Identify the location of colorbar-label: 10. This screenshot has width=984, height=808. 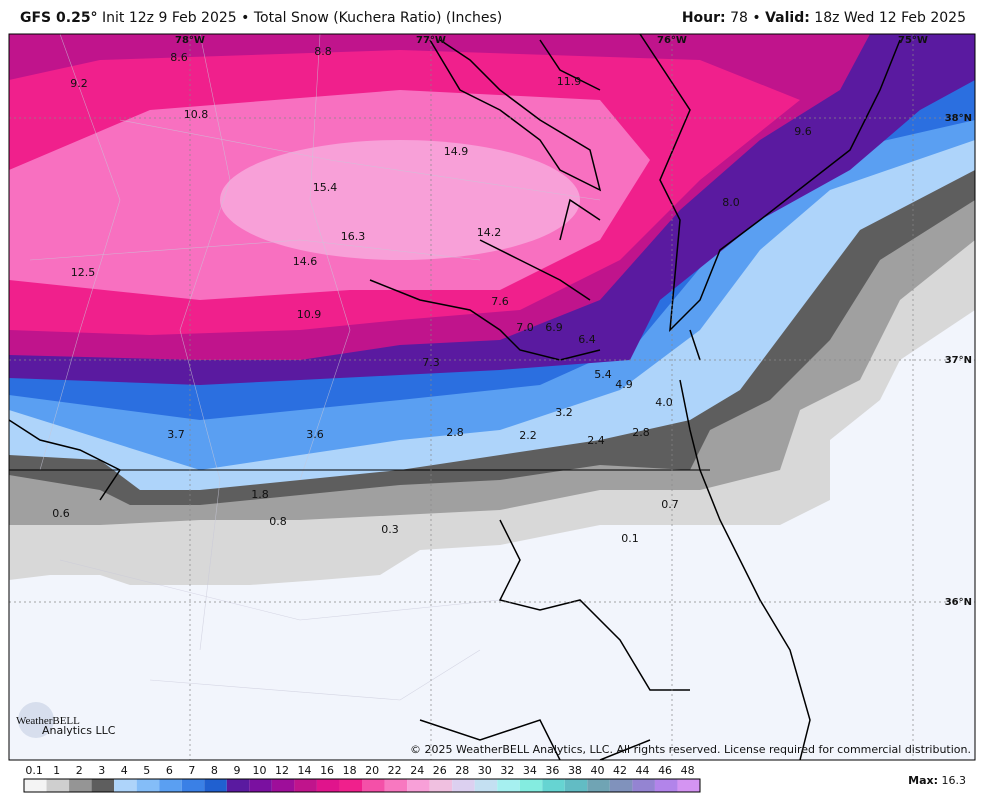
(259, 770).